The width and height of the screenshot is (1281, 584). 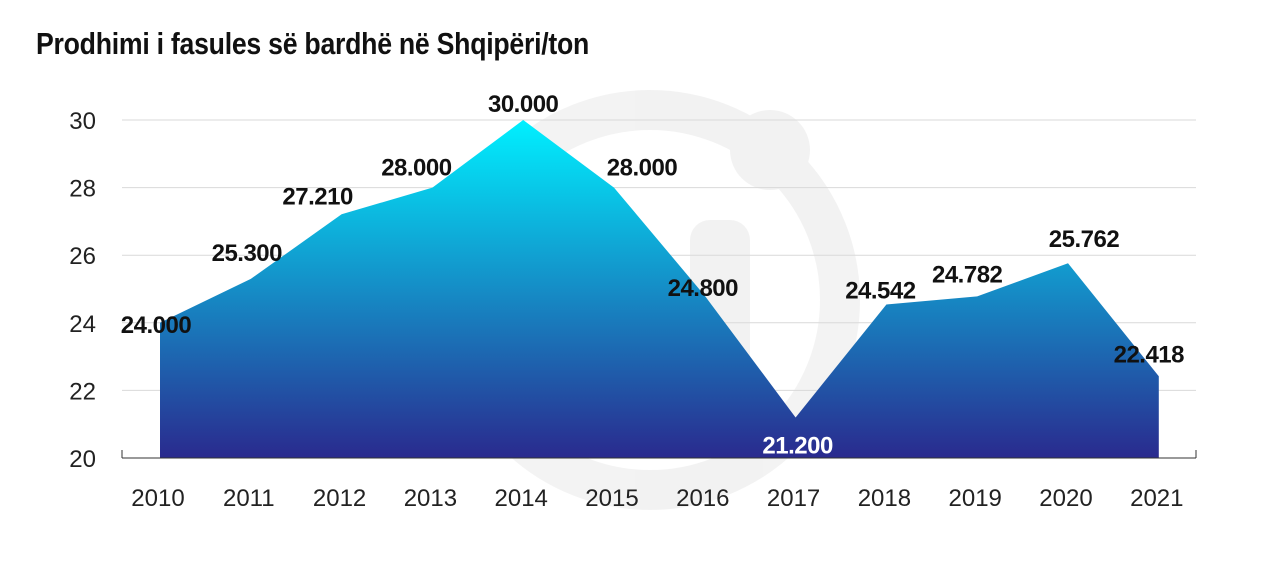 What do you see at coordinates (82, 256) in the screenshot?
I see `y-tick-label: 26` at bounding box center [82, 256].